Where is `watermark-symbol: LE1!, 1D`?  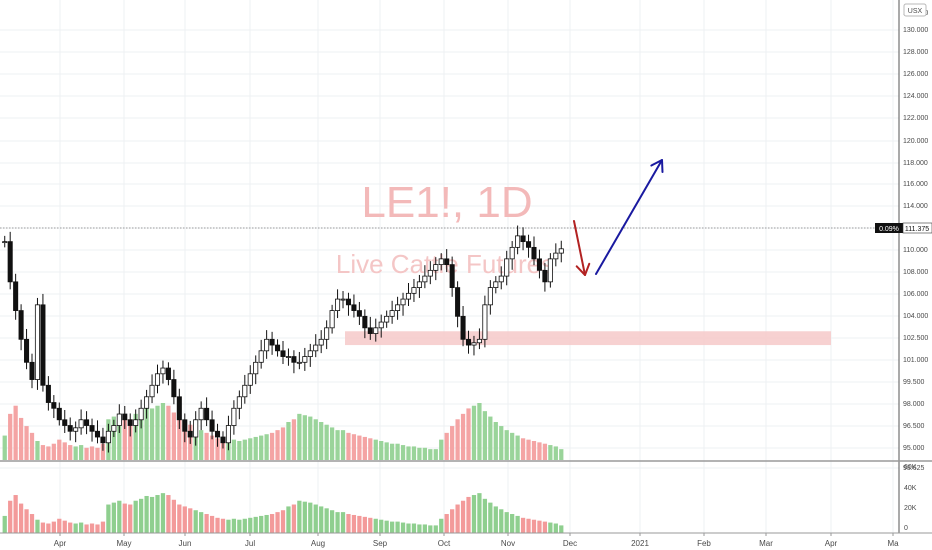
watermark-symbol: LE1!, 1D is located at coordinates (446, 202).